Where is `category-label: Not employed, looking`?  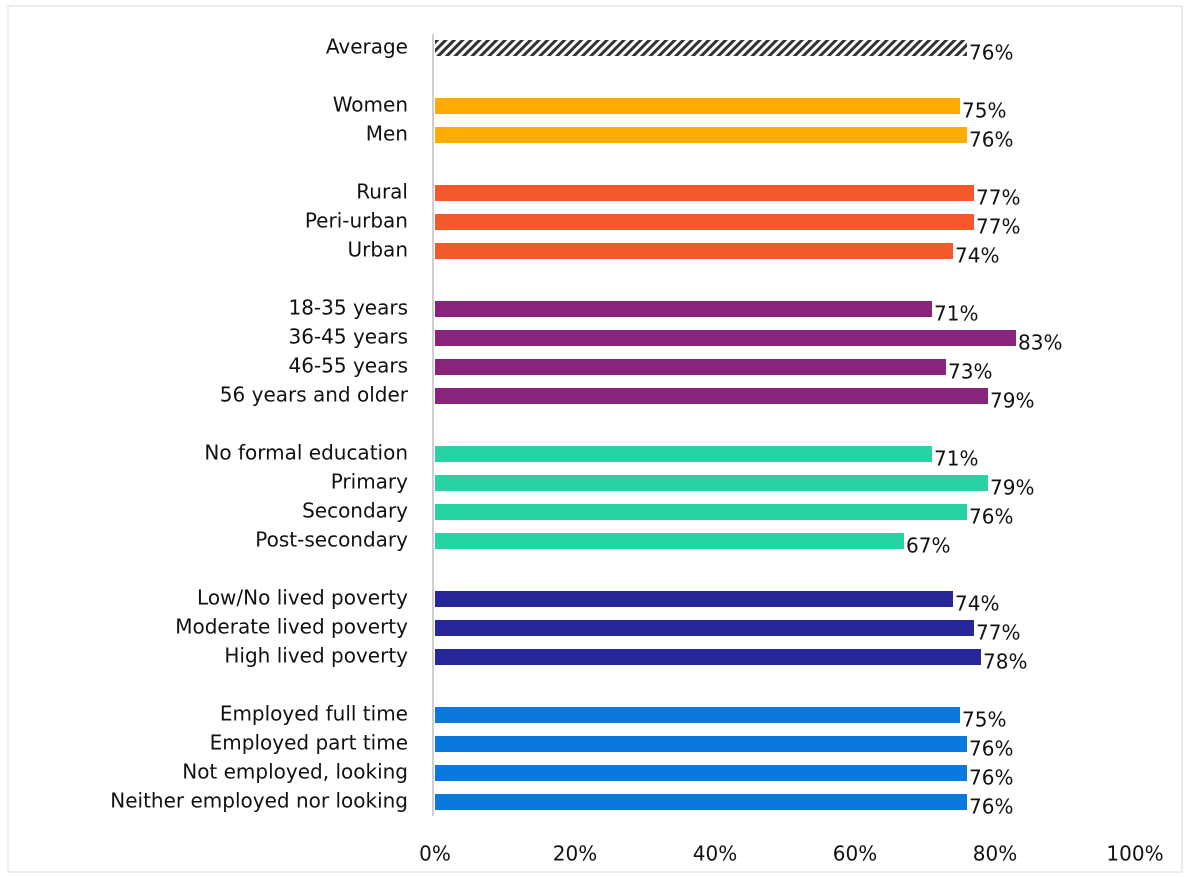
category-label: Not employed, looking is located at coordinates (295, 772).